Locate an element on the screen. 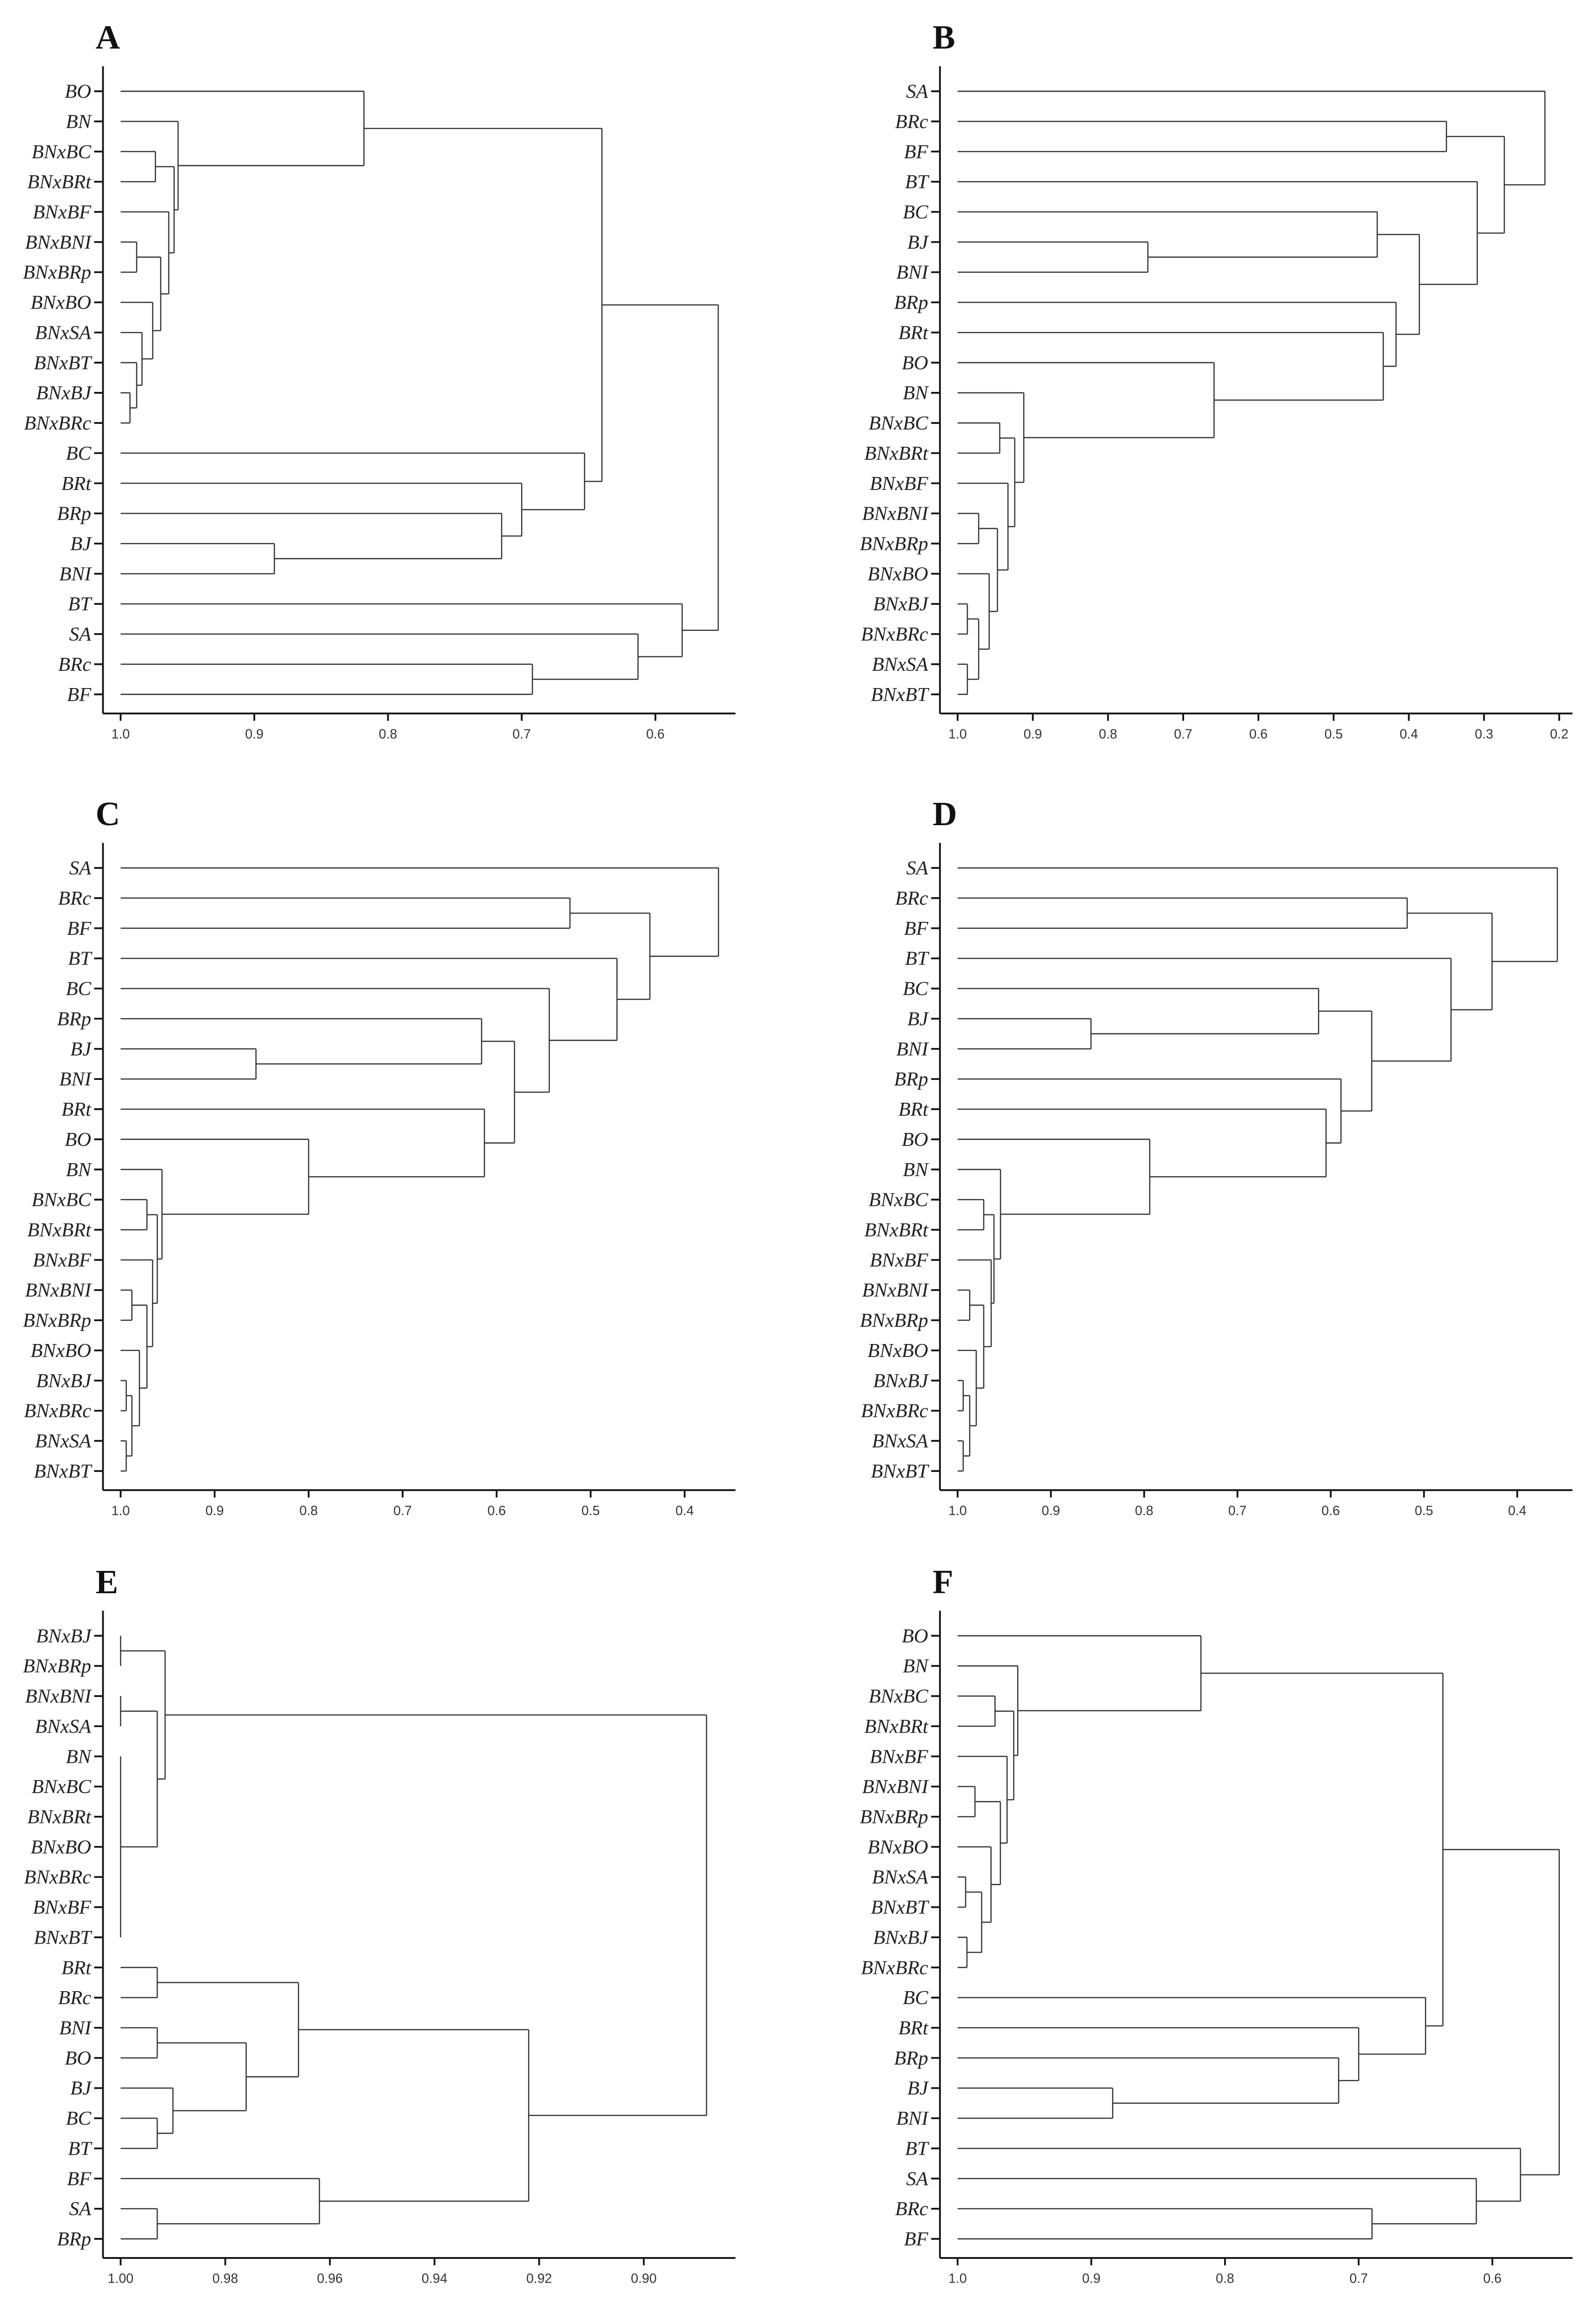 This screenshot has height=2311, width=1596. panel-letter: D is located at coordinates (945, 814).